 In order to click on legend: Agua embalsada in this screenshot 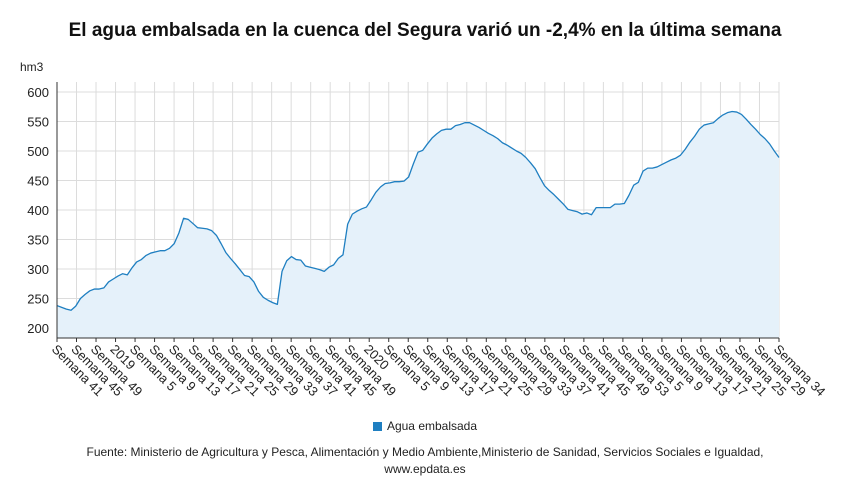, I will do `click(425, 426)`.